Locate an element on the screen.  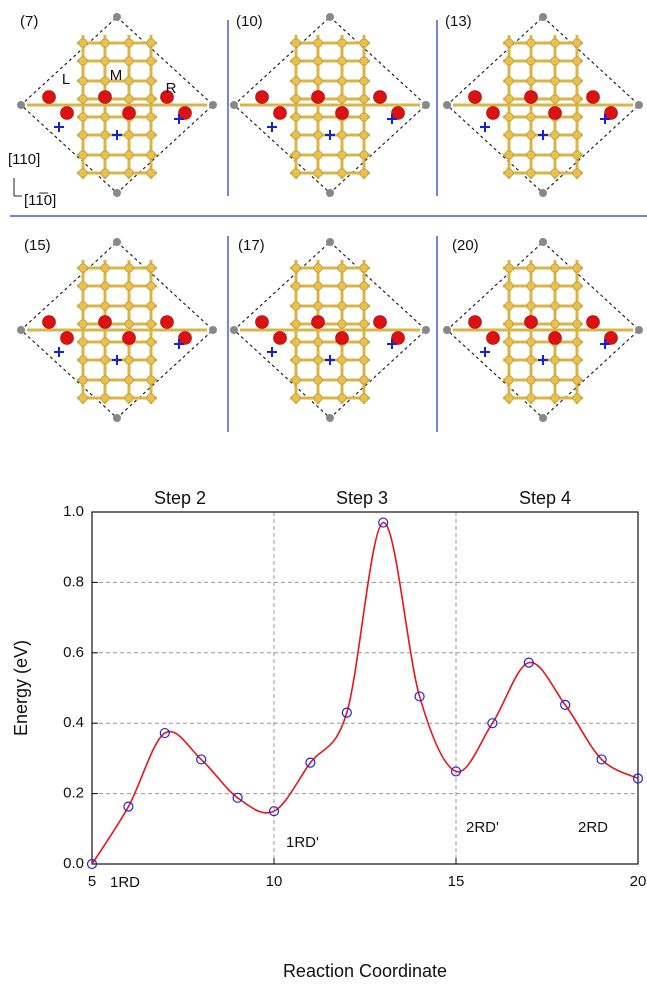
structure: (20) is located at coordinates (543, 329).